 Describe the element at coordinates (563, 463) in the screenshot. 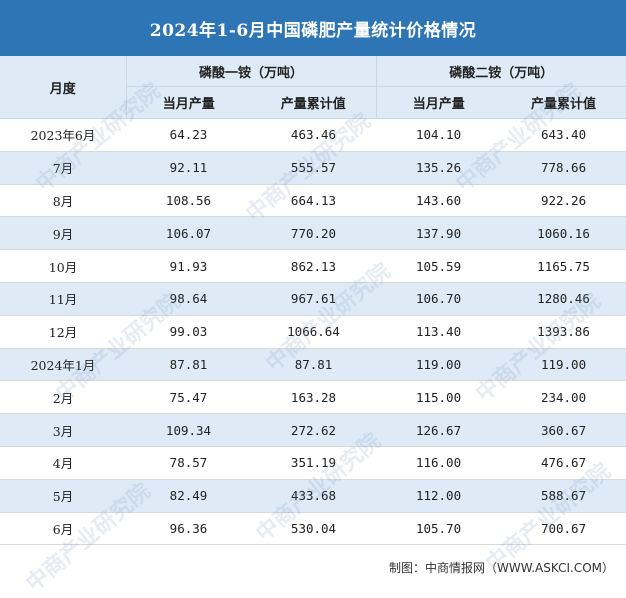

I see `dap-cumulative-cell: 476.67` at that location.